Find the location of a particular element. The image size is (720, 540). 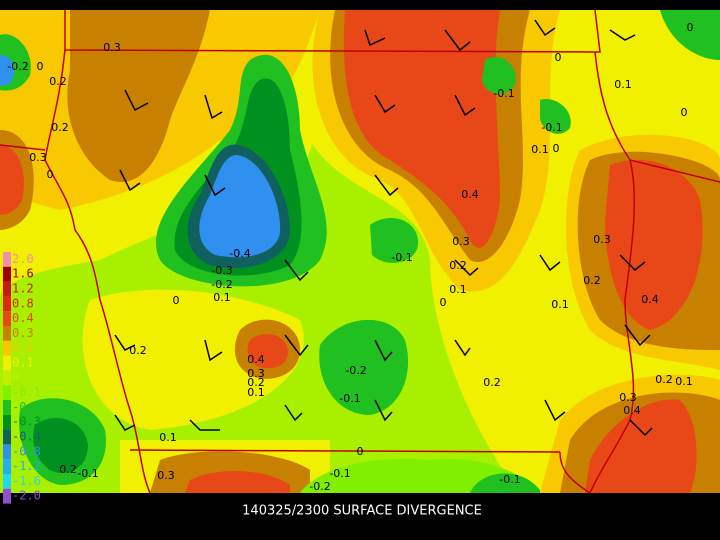

legend-label: -0.3 is located at coordinates (26, 422).